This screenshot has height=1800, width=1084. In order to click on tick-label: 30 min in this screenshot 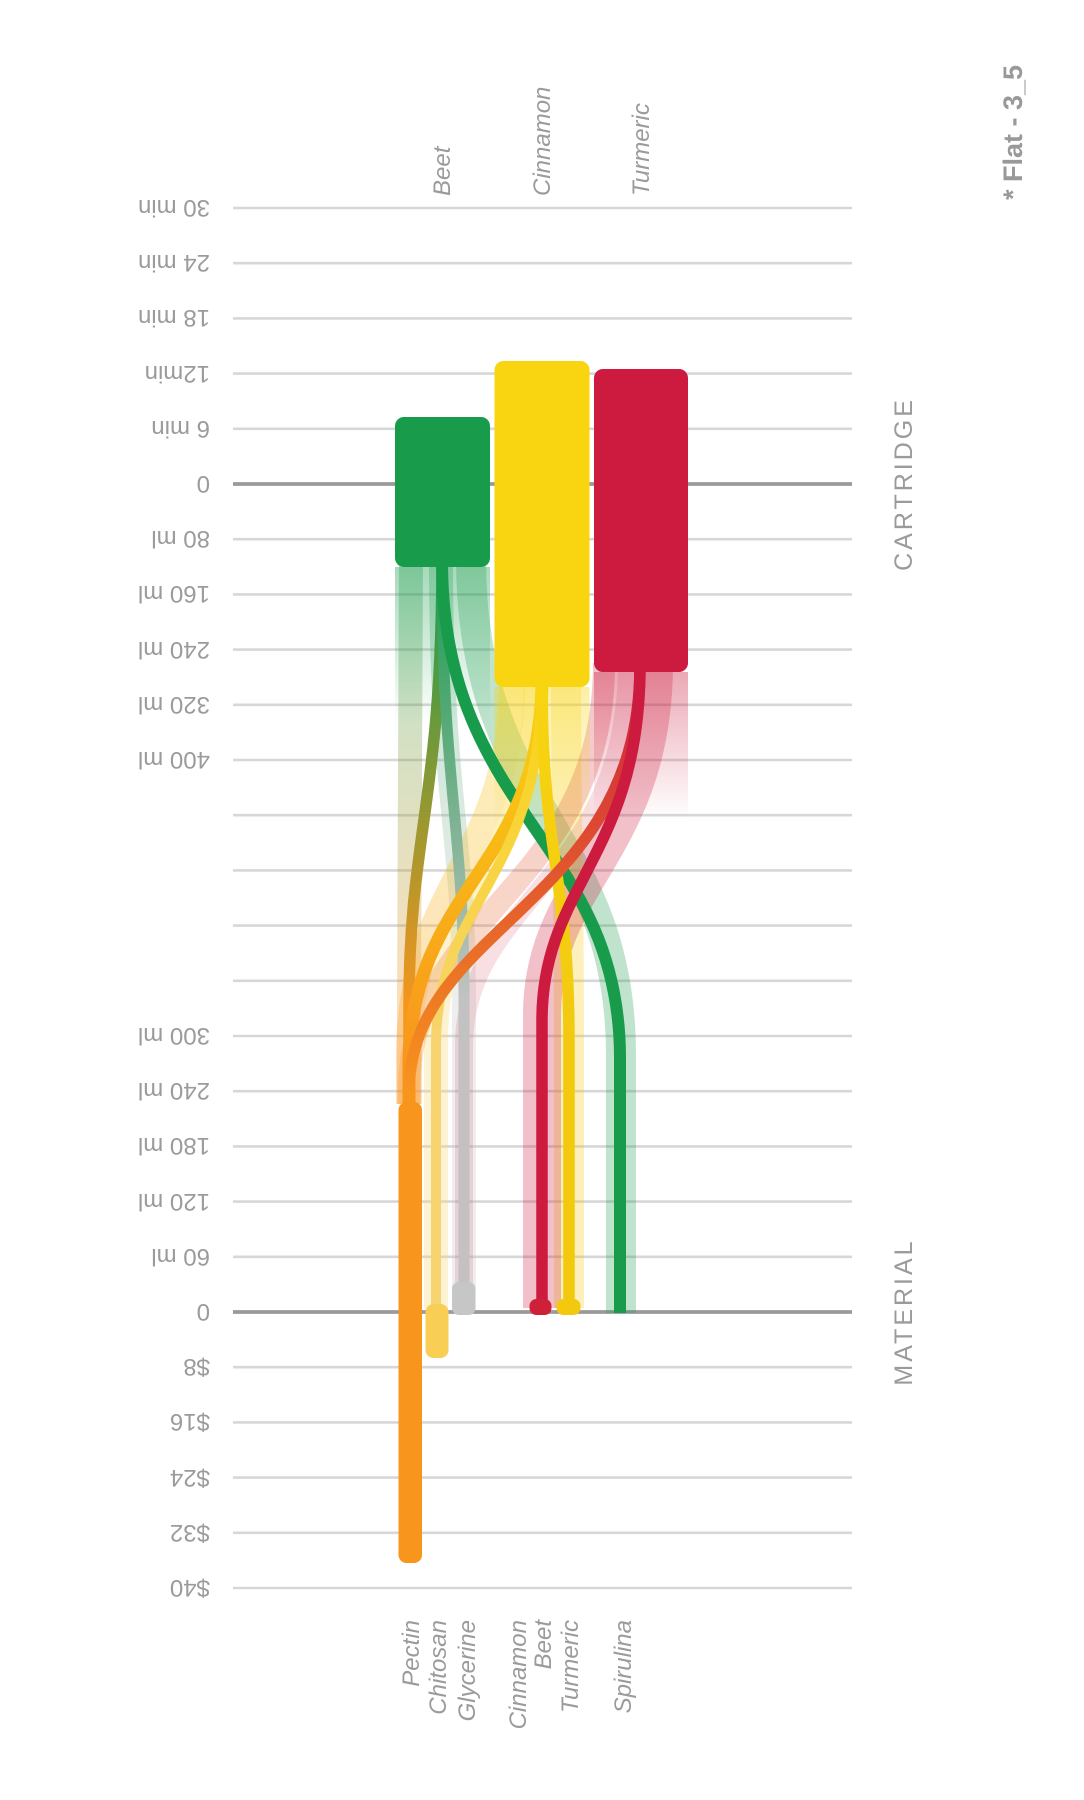, I will do `click(174, 207)`.